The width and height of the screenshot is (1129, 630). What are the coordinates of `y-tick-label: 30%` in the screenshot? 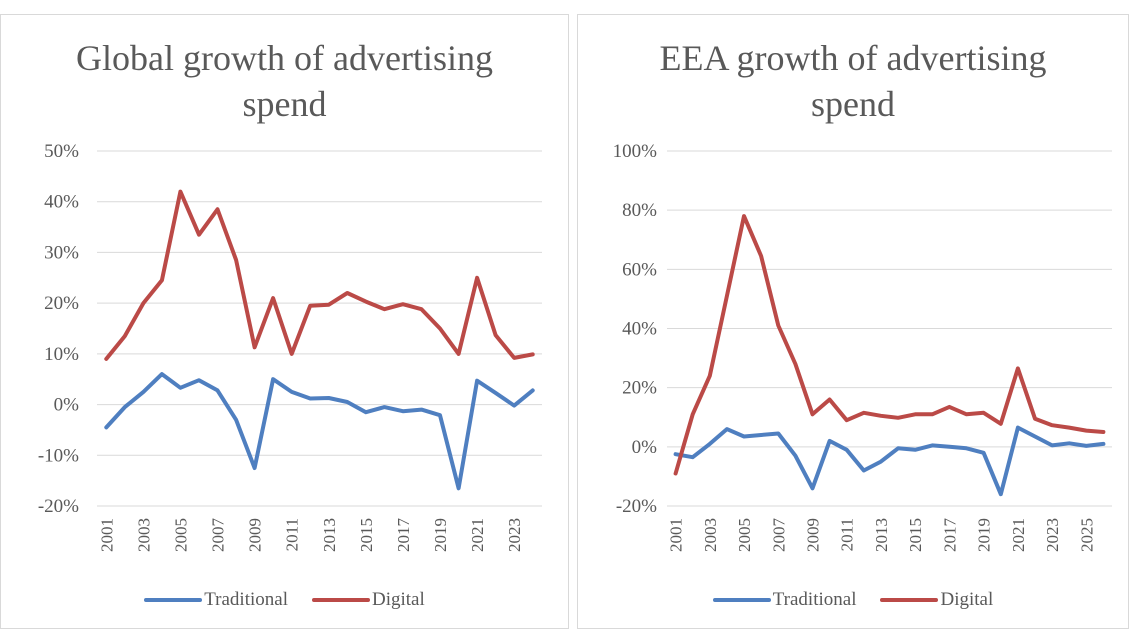 It's located at (61, 252).